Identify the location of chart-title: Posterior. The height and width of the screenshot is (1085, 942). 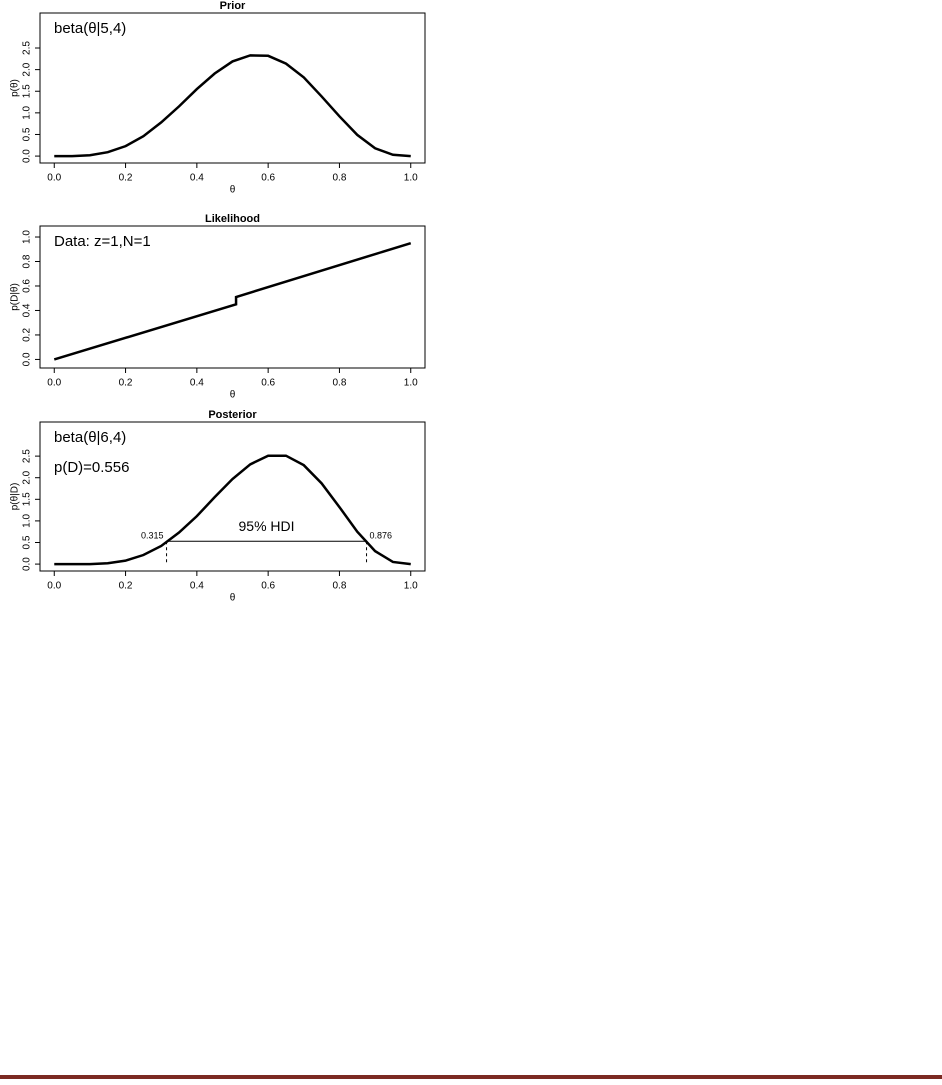
(232, 415).